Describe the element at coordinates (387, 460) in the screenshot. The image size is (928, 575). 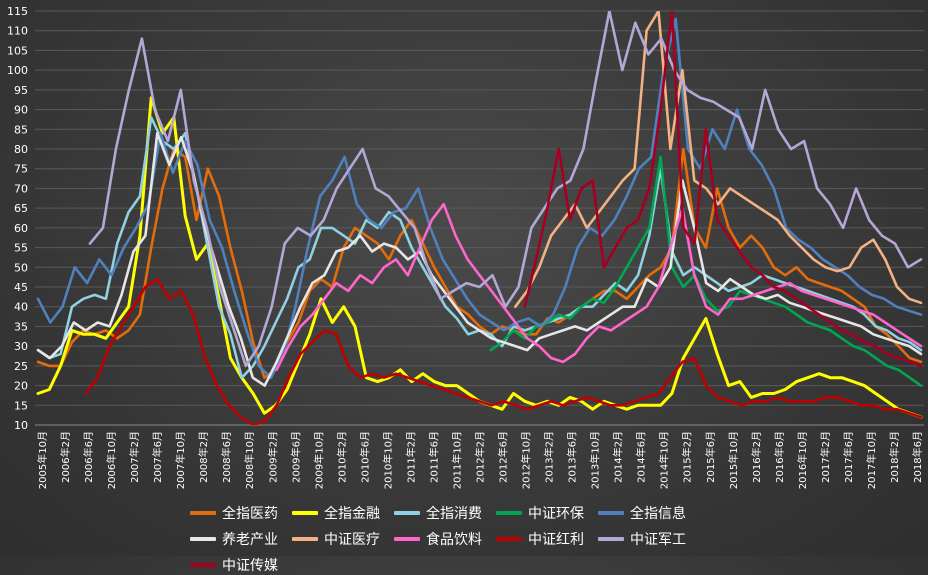
I see `x-tick-label: 2010年10月` at that location.